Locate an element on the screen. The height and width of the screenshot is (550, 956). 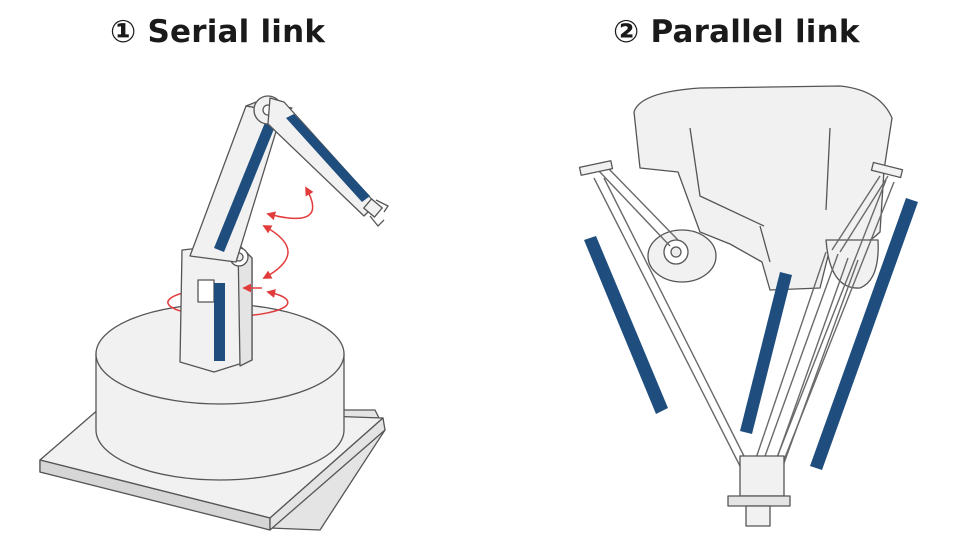
serial-link-title: ① Serial link is located at coordinates (217, 32).